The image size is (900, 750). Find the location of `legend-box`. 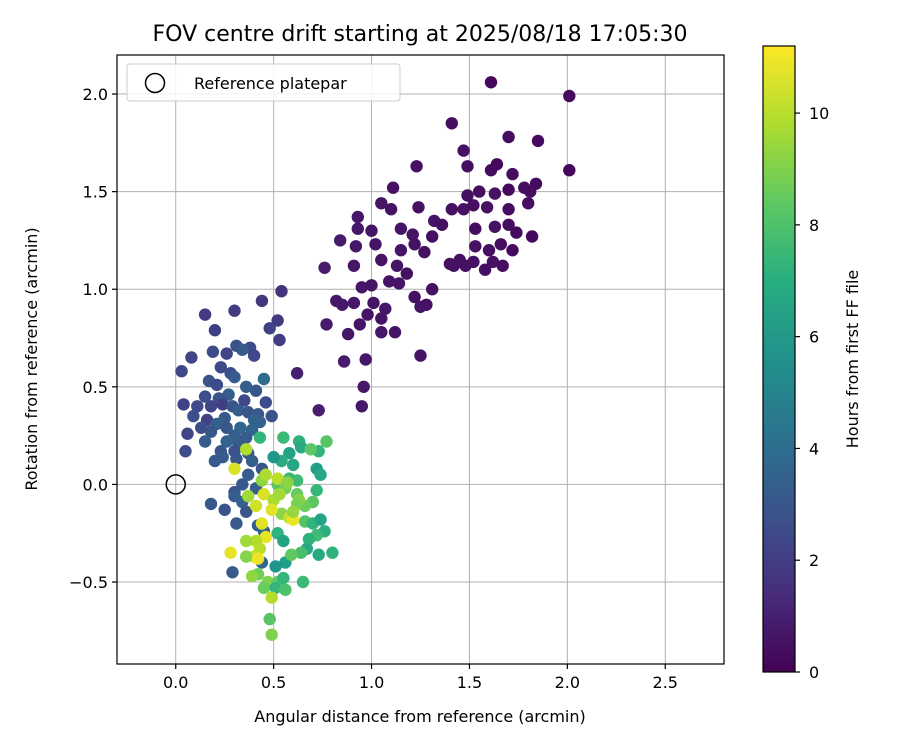

legend-box is located at coordinates (263, 82).